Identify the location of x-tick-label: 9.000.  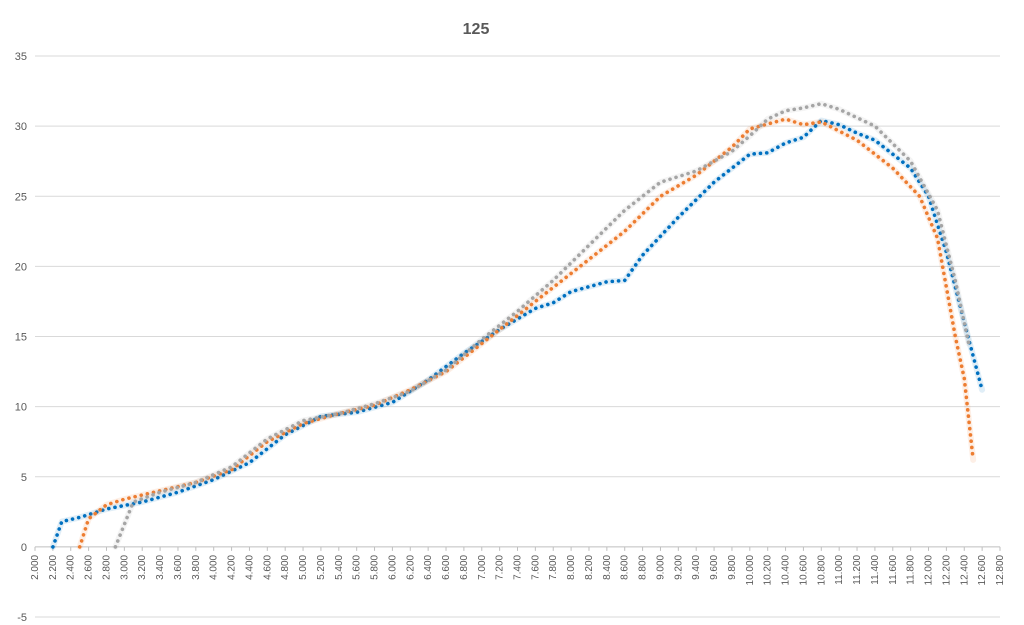
(660, 566).